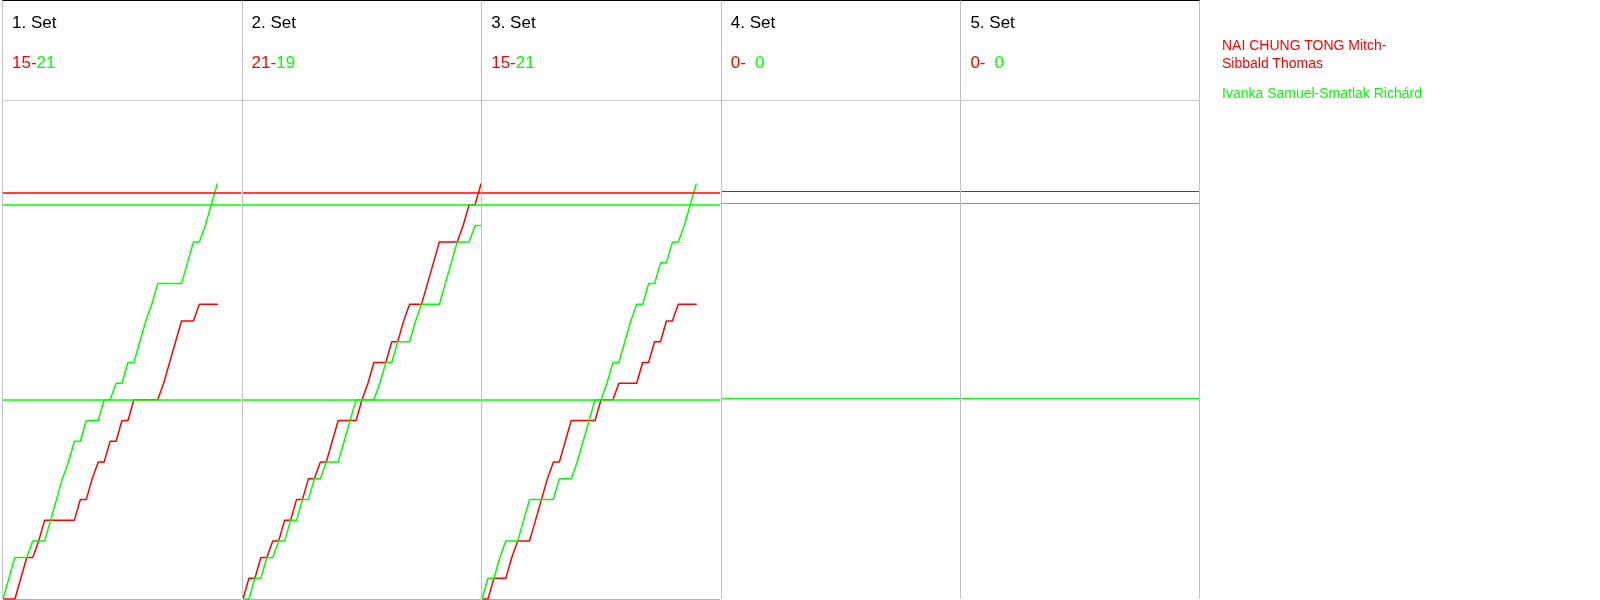  Describe the element at coordinates (264, 62) in the screenshot. I see `text: 21-` at that location.